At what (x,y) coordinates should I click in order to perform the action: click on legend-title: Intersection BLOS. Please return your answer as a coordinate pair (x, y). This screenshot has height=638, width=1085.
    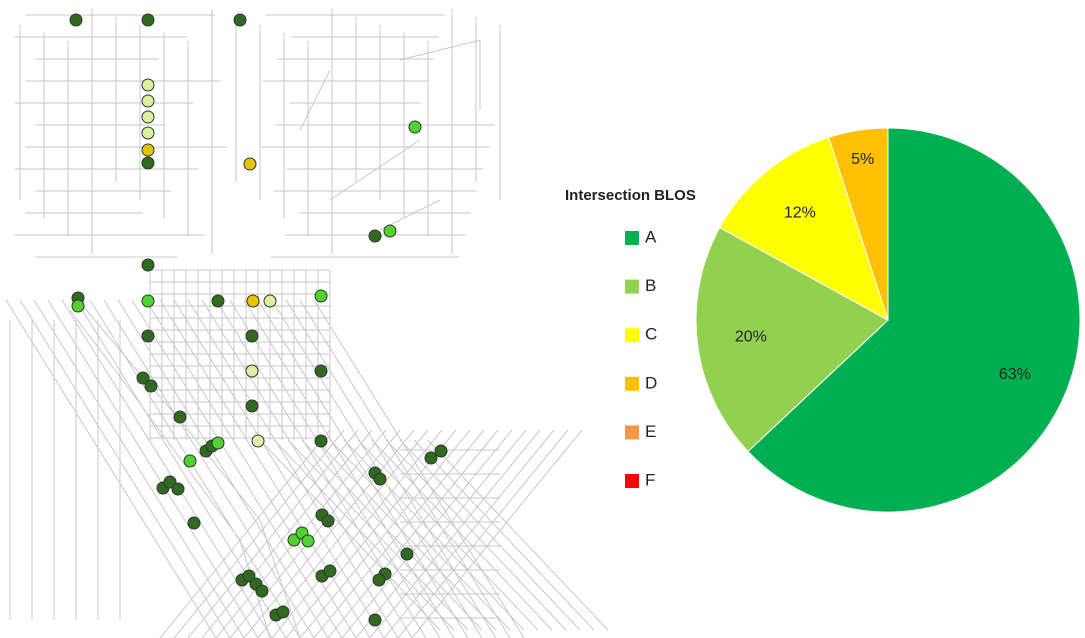
    Looking at the image, I should click on (630, 195).